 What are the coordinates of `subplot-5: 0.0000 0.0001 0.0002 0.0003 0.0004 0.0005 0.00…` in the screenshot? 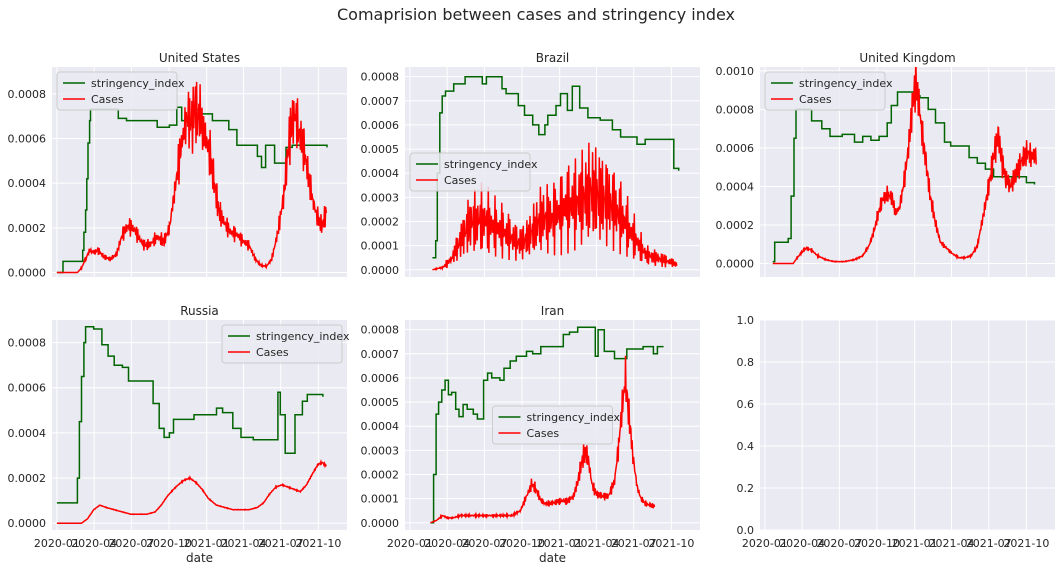 It's located at (530, 434).